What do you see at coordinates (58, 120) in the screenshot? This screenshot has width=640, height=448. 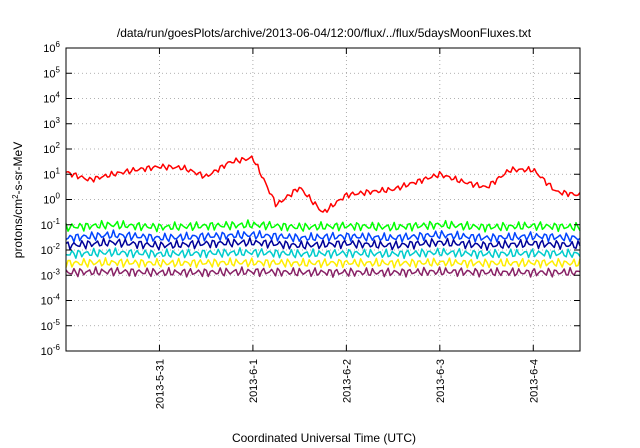 I see `y-tick-label-exponent: 3` at bounding box center [58, 120].